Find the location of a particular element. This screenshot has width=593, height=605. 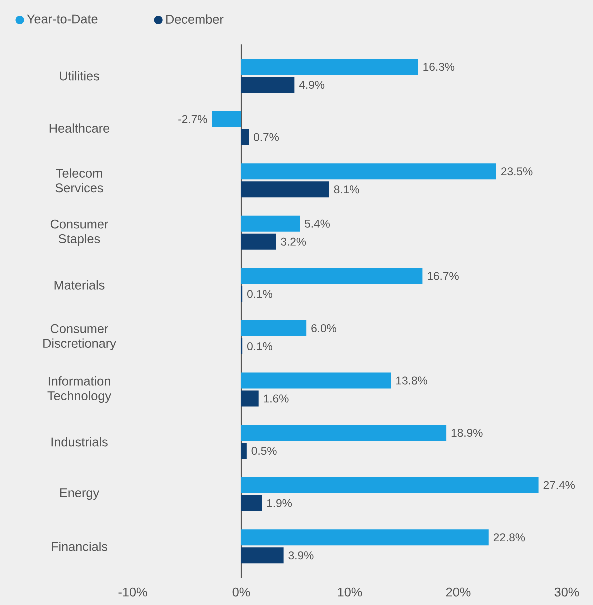

y-tick-label: Energy is located at coordinates (80, 494).